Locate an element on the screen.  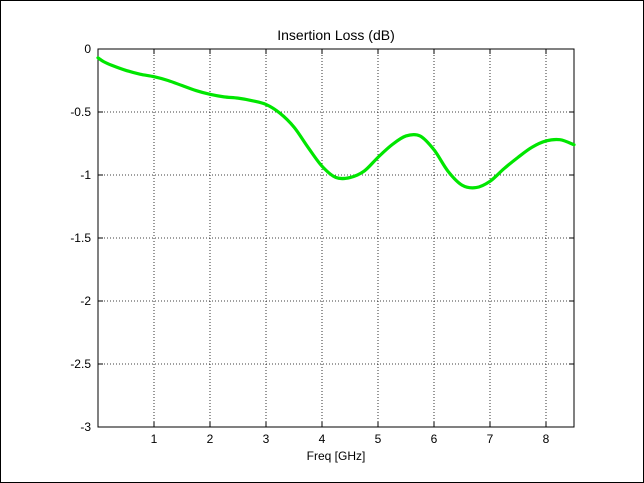
y-tick-label: -2.5 is located at coordinates (80, 364).